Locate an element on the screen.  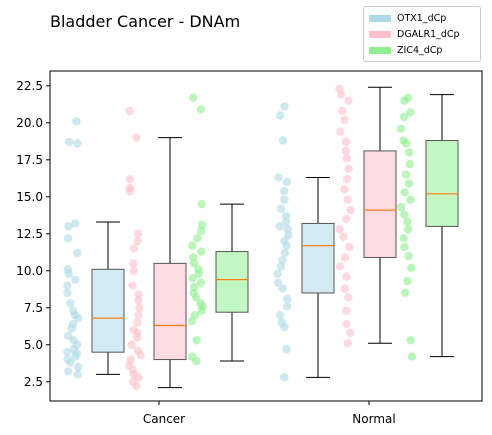
box-OTX1_dCp-Cancer is located at coordinates (108, 310).